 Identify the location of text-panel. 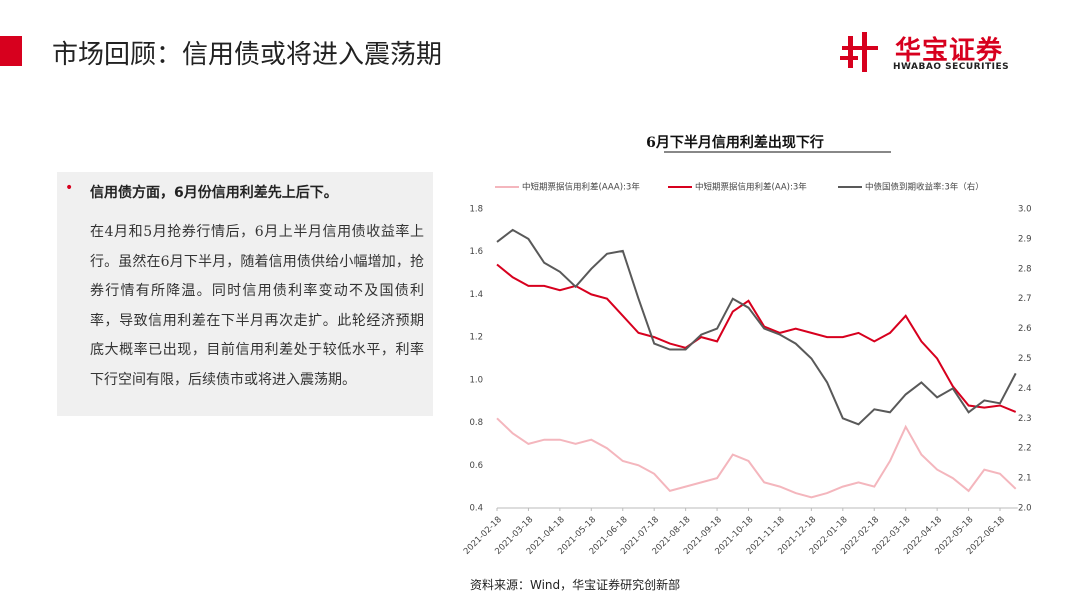
(245, 294).